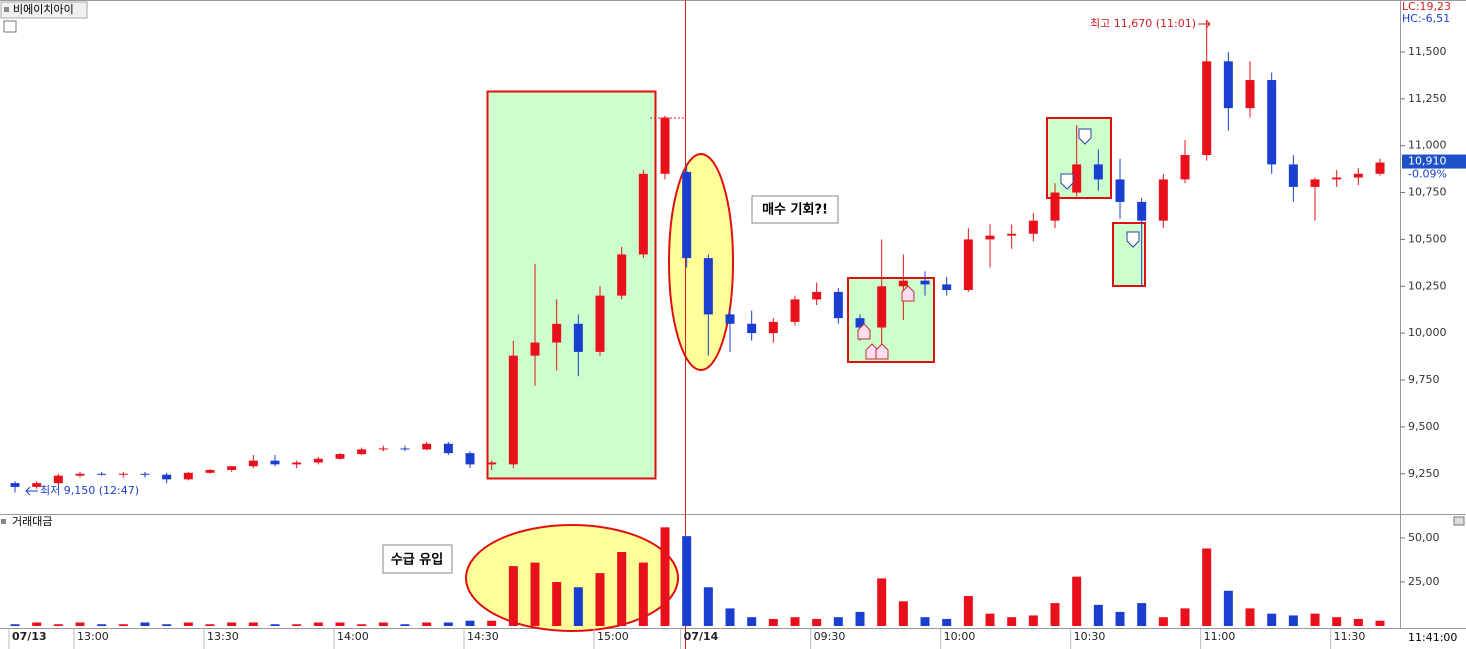 This screenshot has width=1466, height=649. I want to click on close-button, so click(1459, 521).